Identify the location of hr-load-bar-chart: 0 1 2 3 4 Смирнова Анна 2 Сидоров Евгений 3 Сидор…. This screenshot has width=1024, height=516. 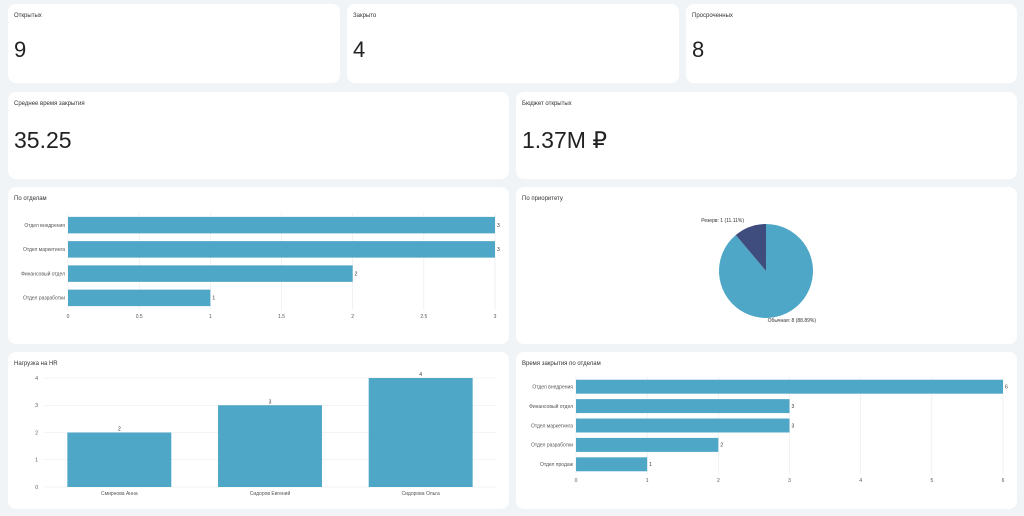
(265, 434).